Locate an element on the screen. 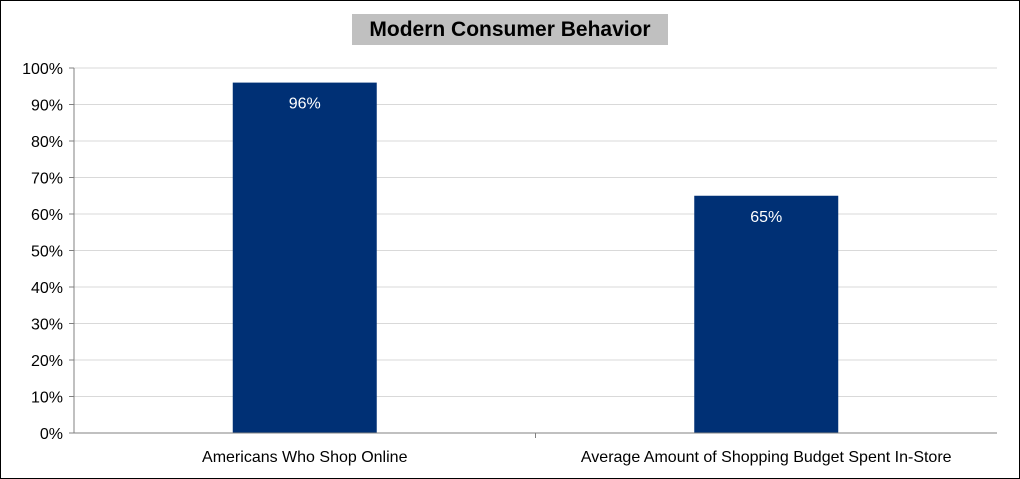  y-tick-label: 0% is located at coordinates (51, 434).